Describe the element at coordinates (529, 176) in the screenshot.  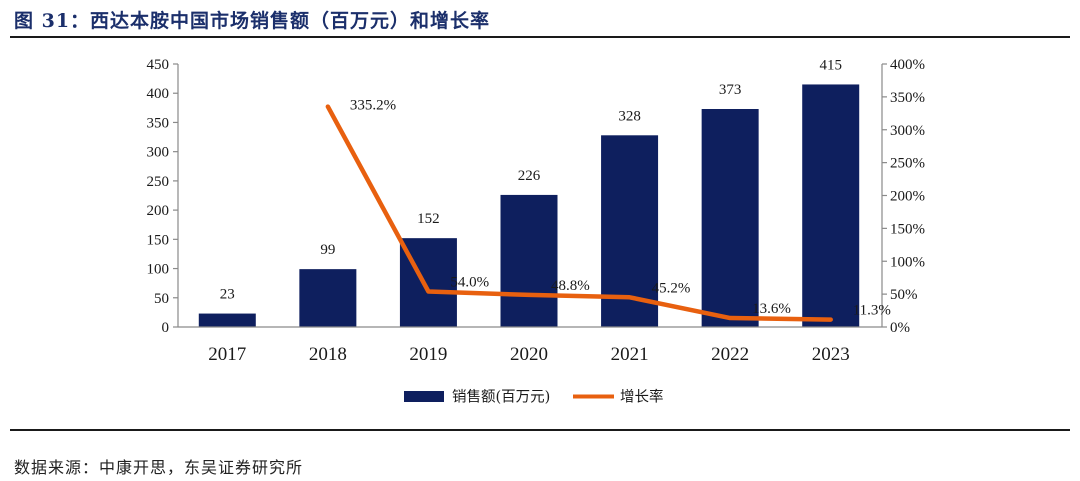
I see `bar-value-label: 226` at that location.